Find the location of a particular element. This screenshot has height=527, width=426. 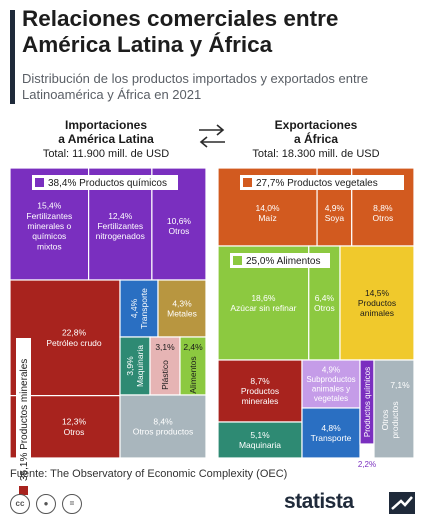

exp-minerales-cell-label: 8,7% Productos minerales is located at coordinates (260, 391).